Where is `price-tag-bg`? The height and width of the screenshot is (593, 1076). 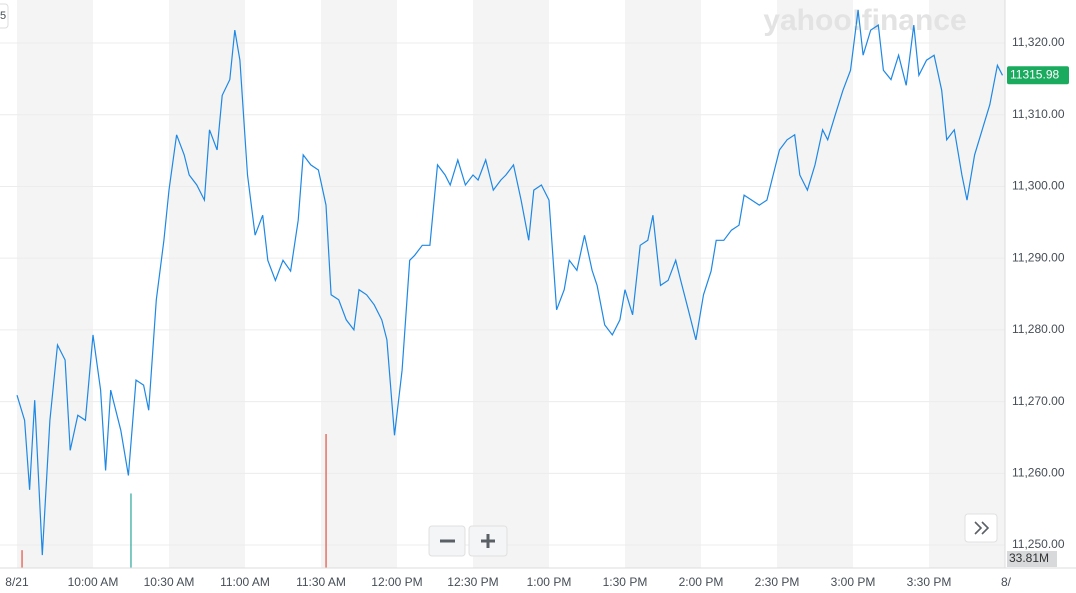 price-tag-bg is located at coordinates (1038, 75).